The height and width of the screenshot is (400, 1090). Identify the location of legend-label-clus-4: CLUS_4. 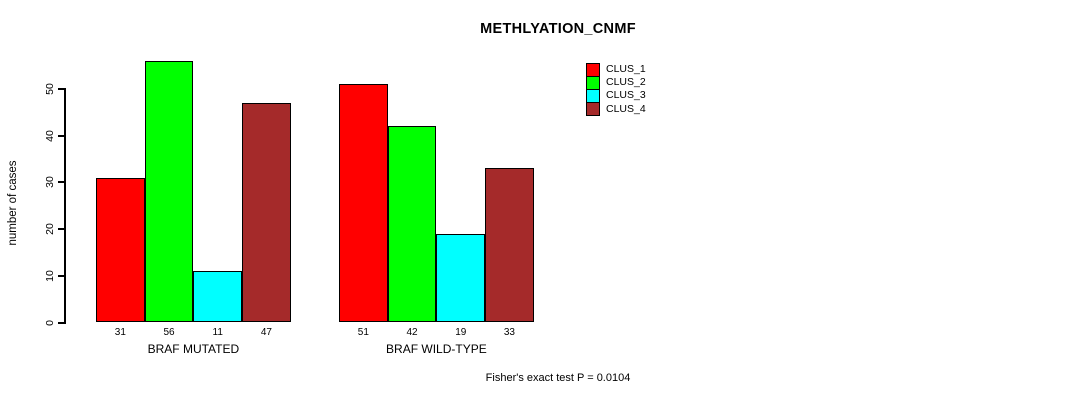
(626, 108).